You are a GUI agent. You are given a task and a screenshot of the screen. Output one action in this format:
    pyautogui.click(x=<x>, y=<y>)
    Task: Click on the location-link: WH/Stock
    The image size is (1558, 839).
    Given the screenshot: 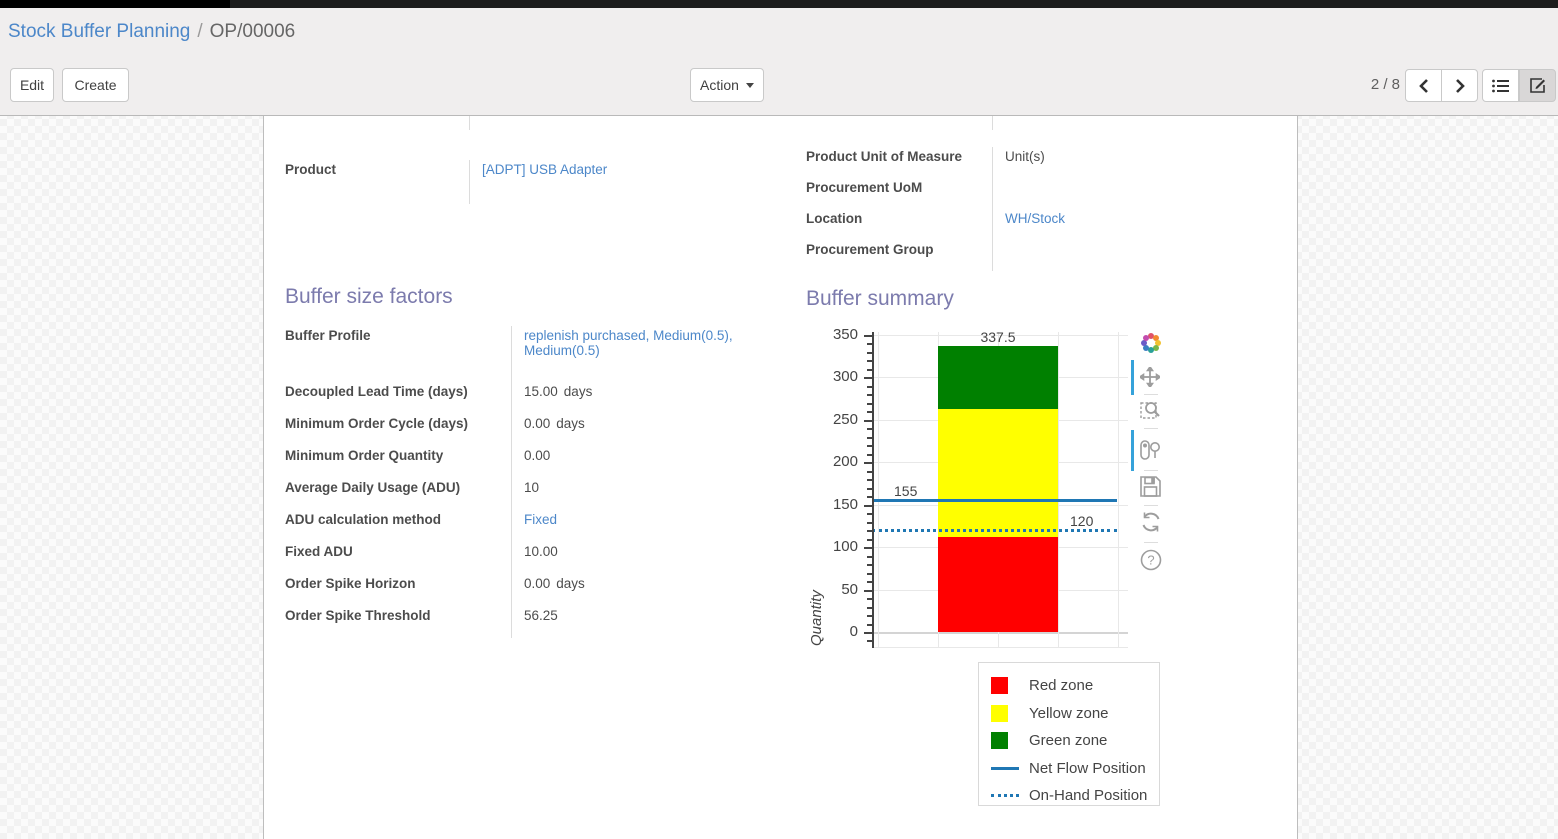 What is the action you would take?
    pyautogui.click(x=1035, y=218)
    